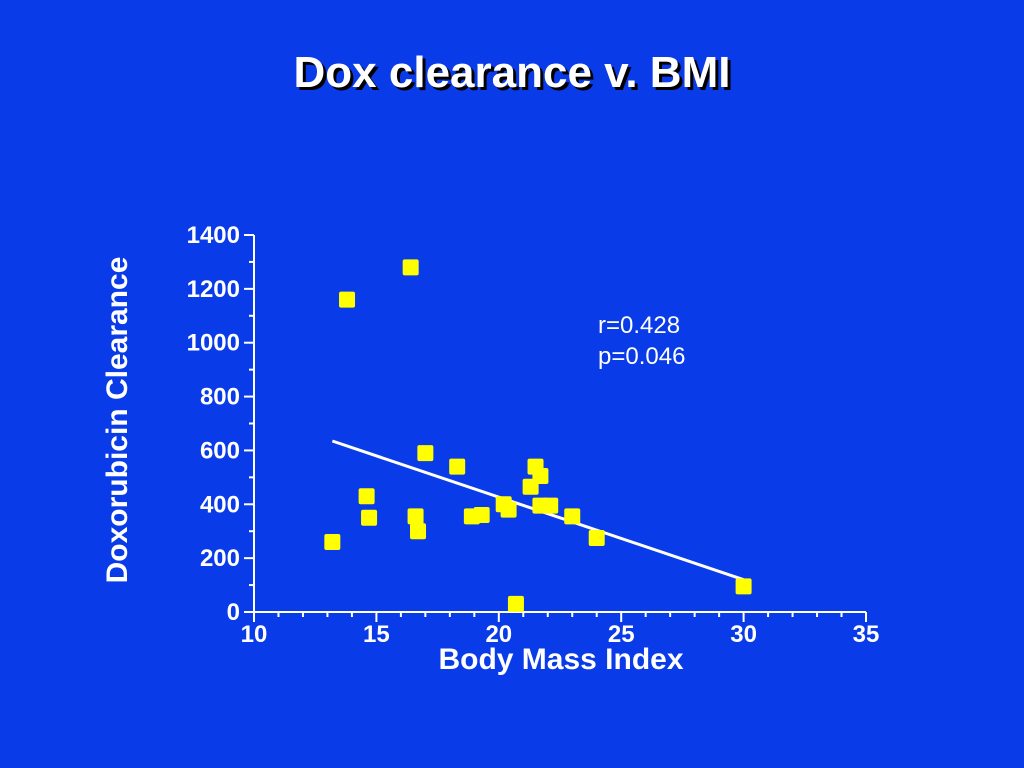 The height and width of the screenshot is (768, 1024). What do you see at coordinates (512, 72) in the screenshot?
I see `slide-title: Dox clearance v. BMI` at bounding box center [512, 72].